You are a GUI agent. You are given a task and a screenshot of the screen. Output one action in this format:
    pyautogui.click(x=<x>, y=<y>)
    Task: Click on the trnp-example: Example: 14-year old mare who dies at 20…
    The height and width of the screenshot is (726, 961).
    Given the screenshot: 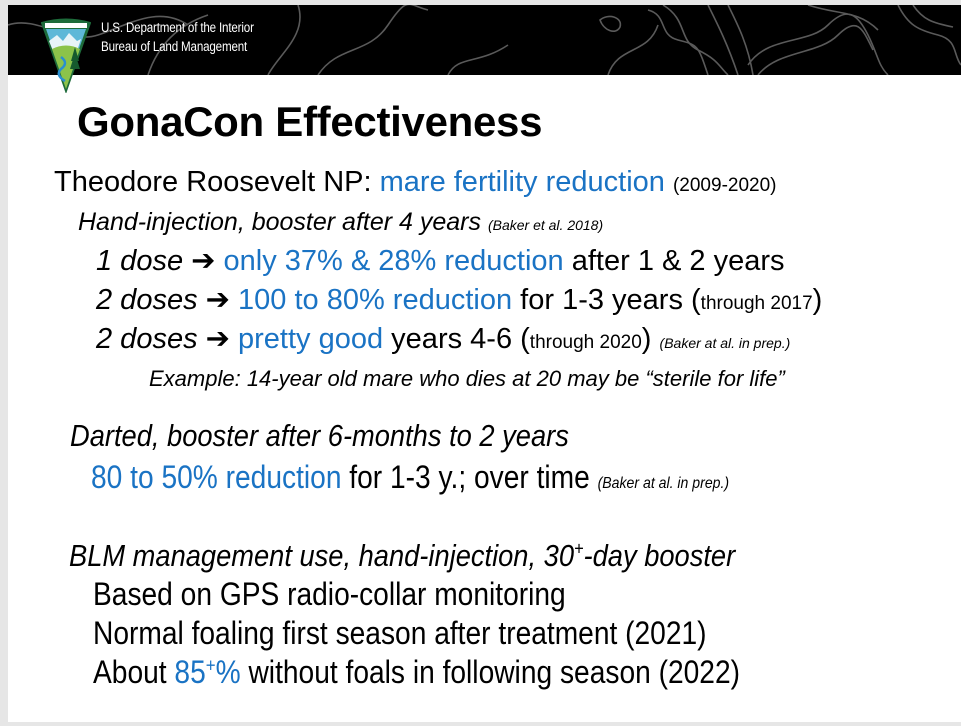 What is the action you would take?
    pyautogui.click(x=467, y=378)
    